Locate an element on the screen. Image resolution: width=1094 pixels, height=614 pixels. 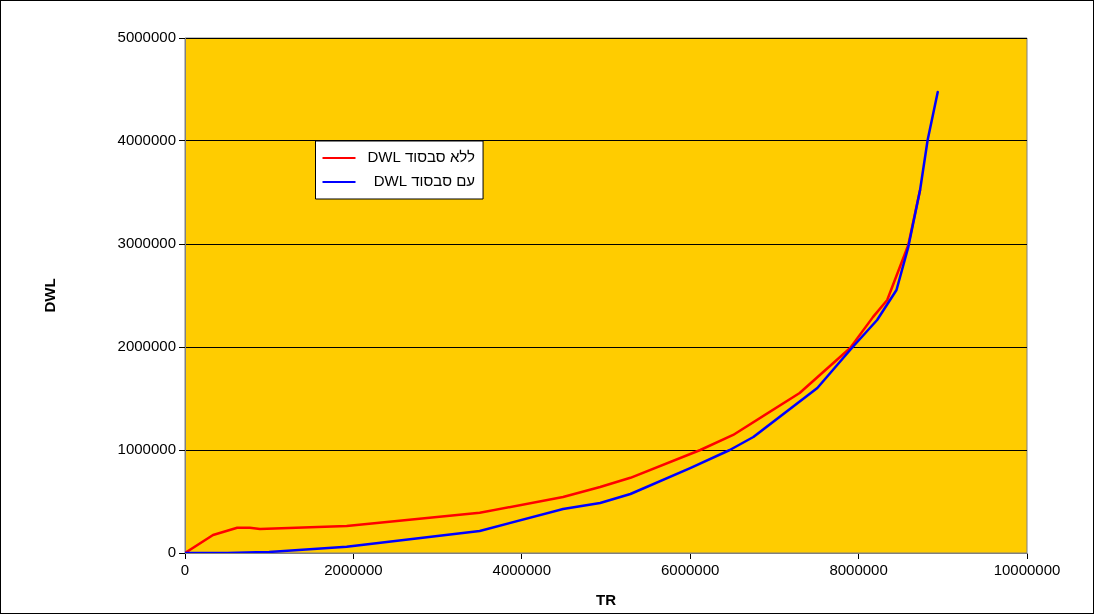
y-axis-title: DWL is located at coordinates (50, 295).